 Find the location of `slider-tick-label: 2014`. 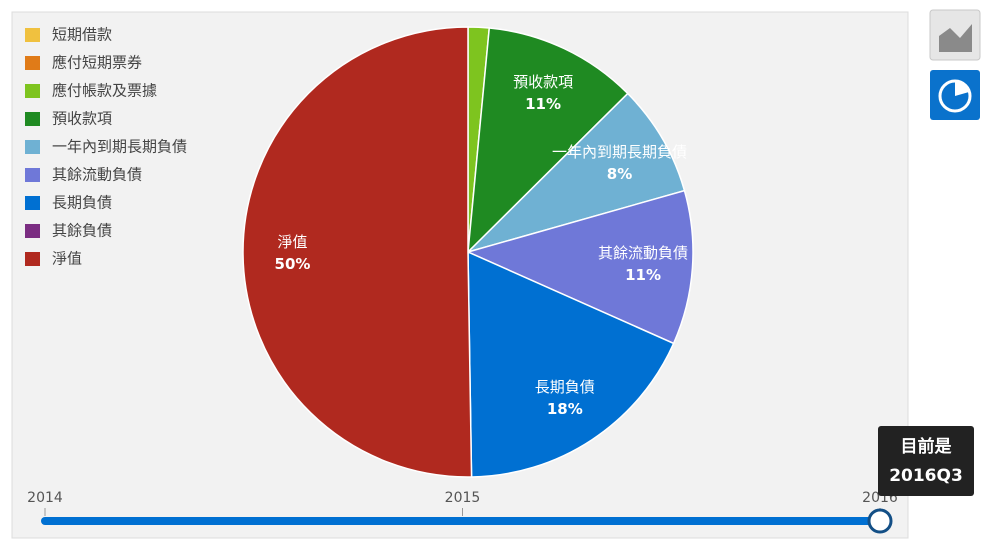

slider-tick-label: 2014 is located at coordinates (45, 498).